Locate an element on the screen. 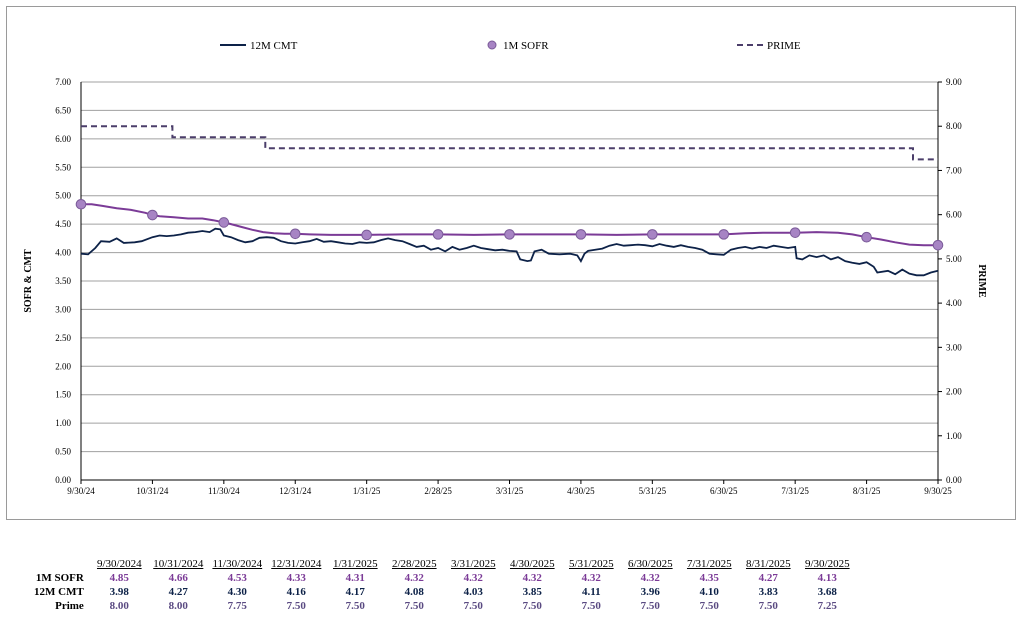 The image size is (1018, 620). y-left-axis-title: SOFR & CMT is located at coordinates (28, 281).